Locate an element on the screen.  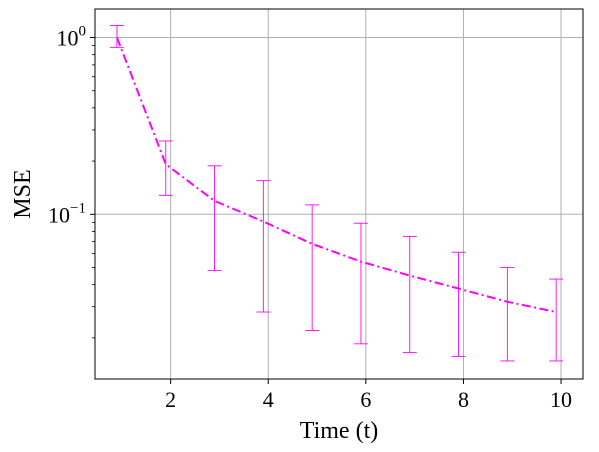
x-tick-label: 6 is located at coordinates (365, 399).